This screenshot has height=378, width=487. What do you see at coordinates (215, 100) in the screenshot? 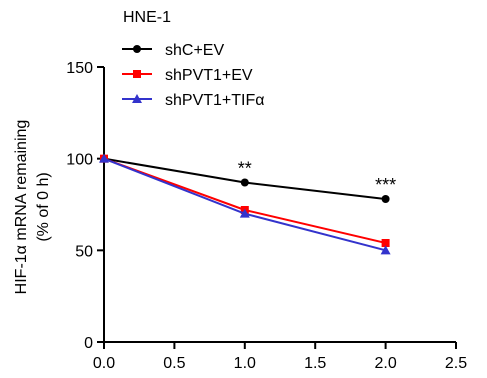
I see `legend-label-shpvt1-tifa: shPVT1+TIFα` at bounding box center [215, 100].